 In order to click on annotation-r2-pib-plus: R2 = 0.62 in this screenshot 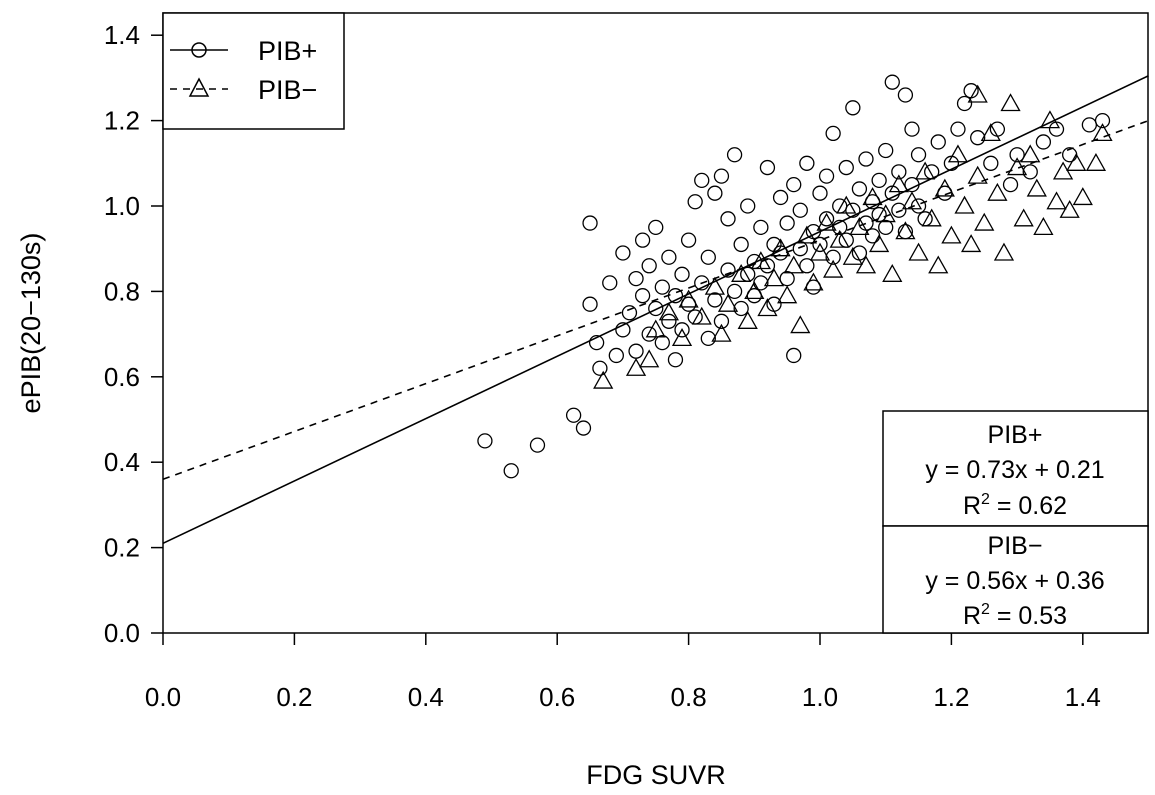, I will do `click(1015, 505)`.